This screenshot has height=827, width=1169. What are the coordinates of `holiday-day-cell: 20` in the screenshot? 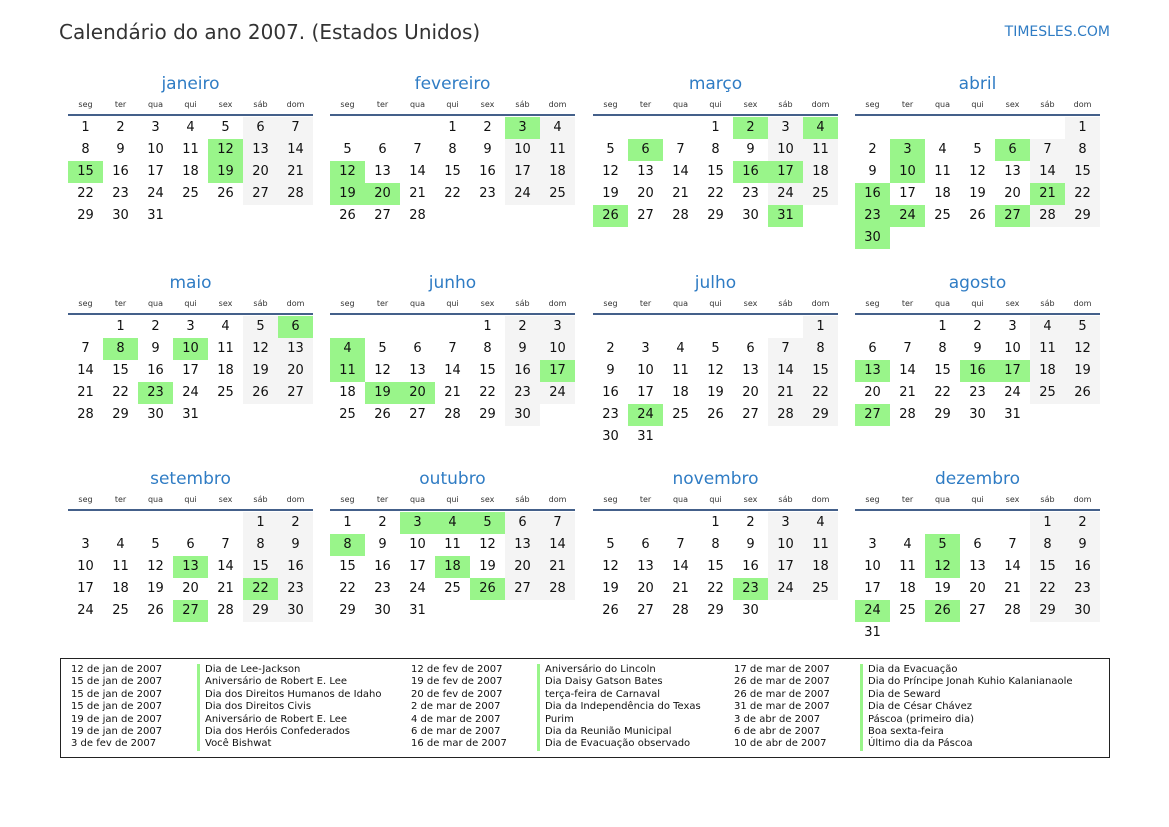 It's located at (417, 393).